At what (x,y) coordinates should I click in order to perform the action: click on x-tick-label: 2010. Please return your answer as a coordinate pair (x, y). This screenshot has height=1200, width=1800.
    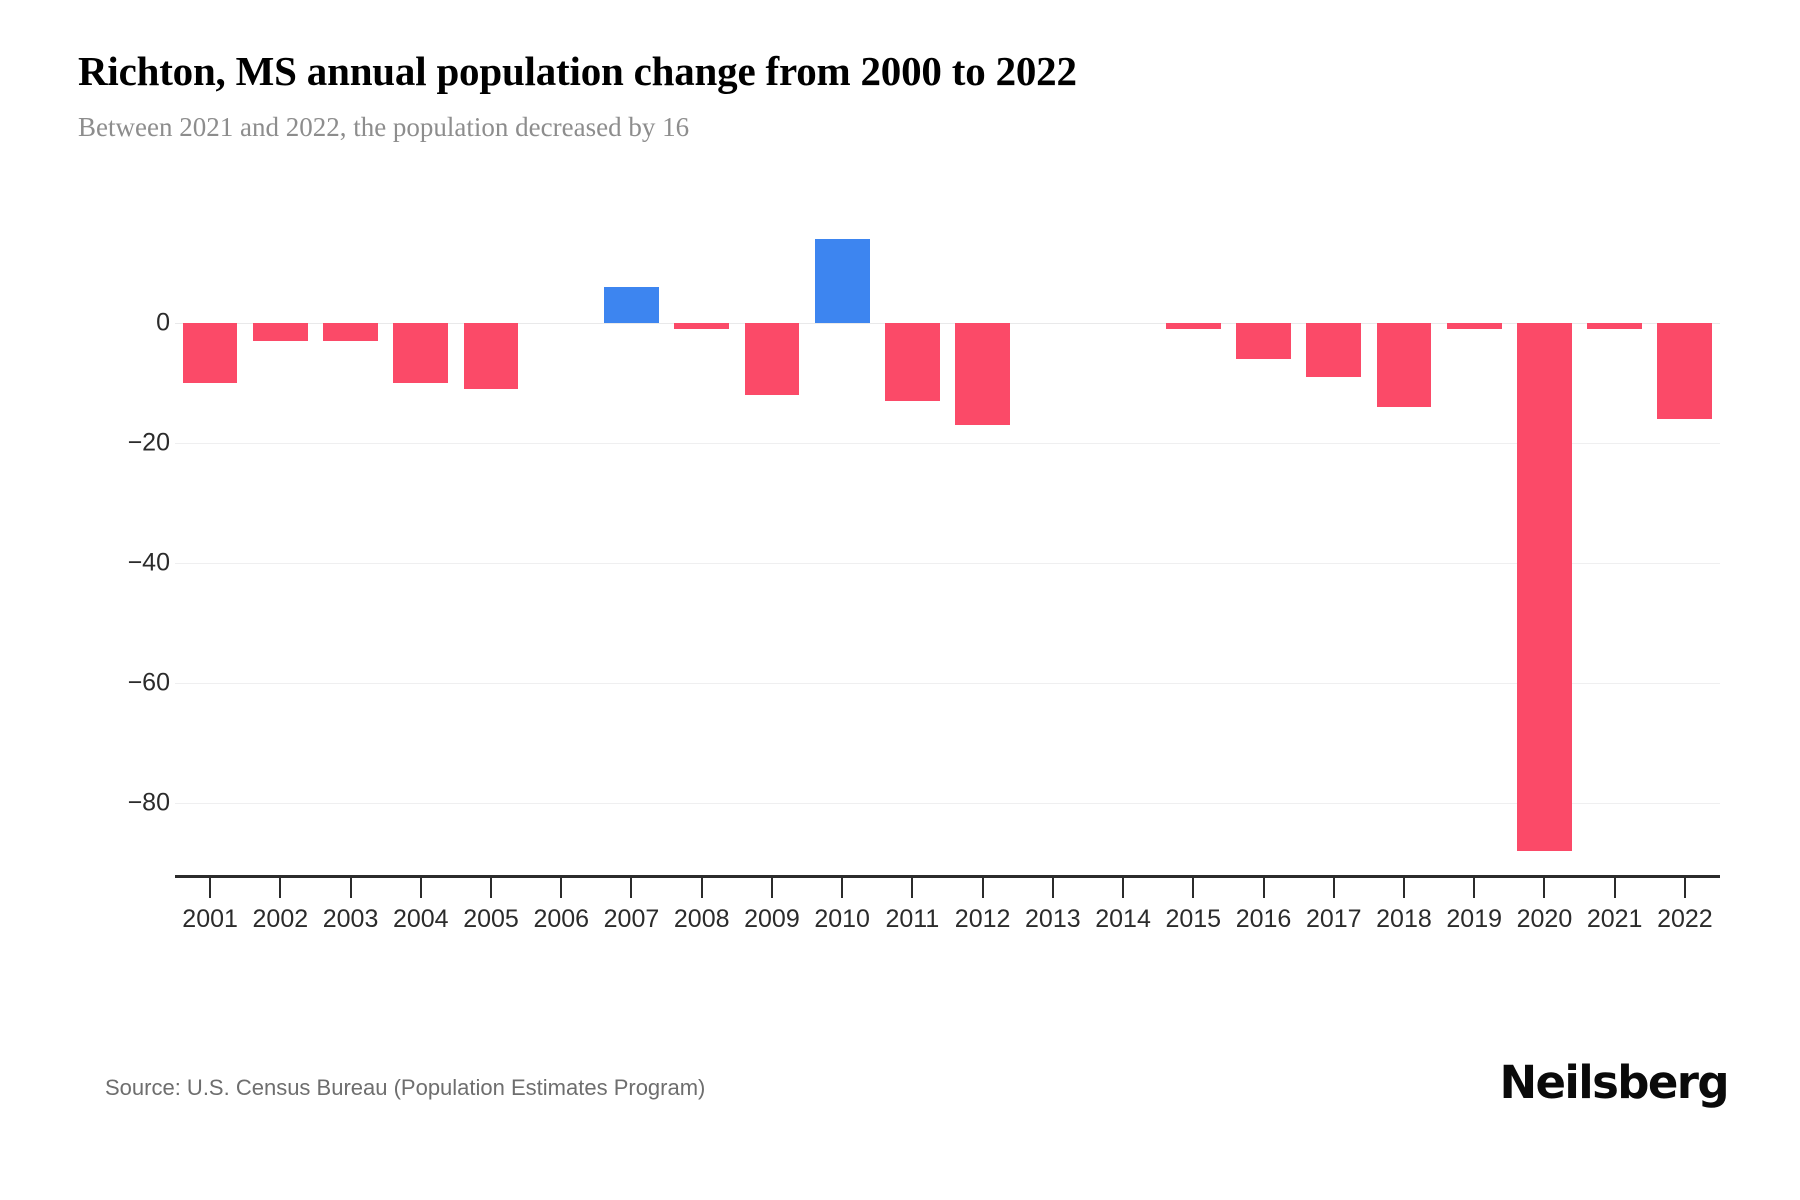
    Looking at the image, I should click on (842, 919).